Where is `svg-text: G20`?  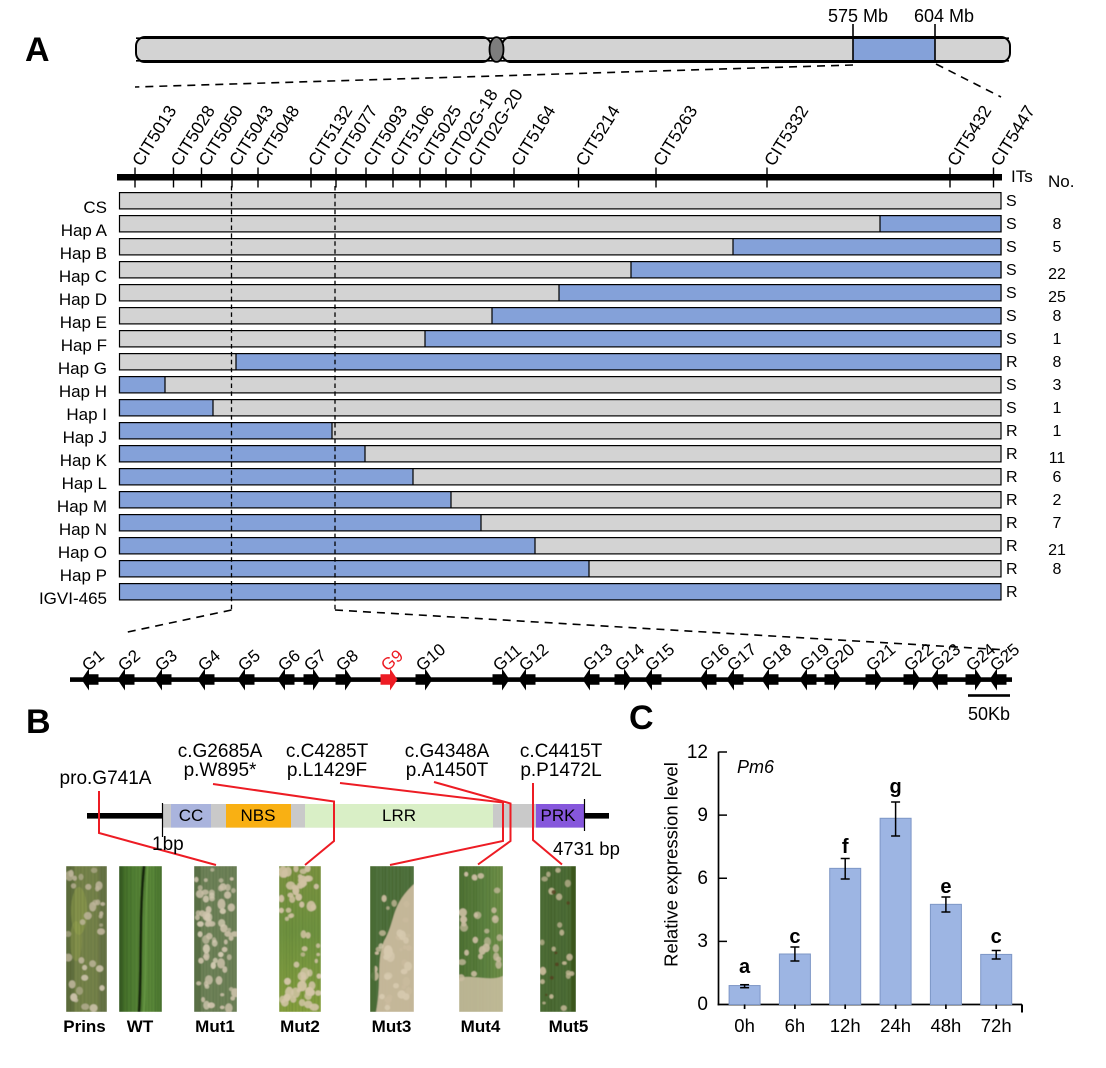
svg-text: G20 is located at coordinates (839, 657).